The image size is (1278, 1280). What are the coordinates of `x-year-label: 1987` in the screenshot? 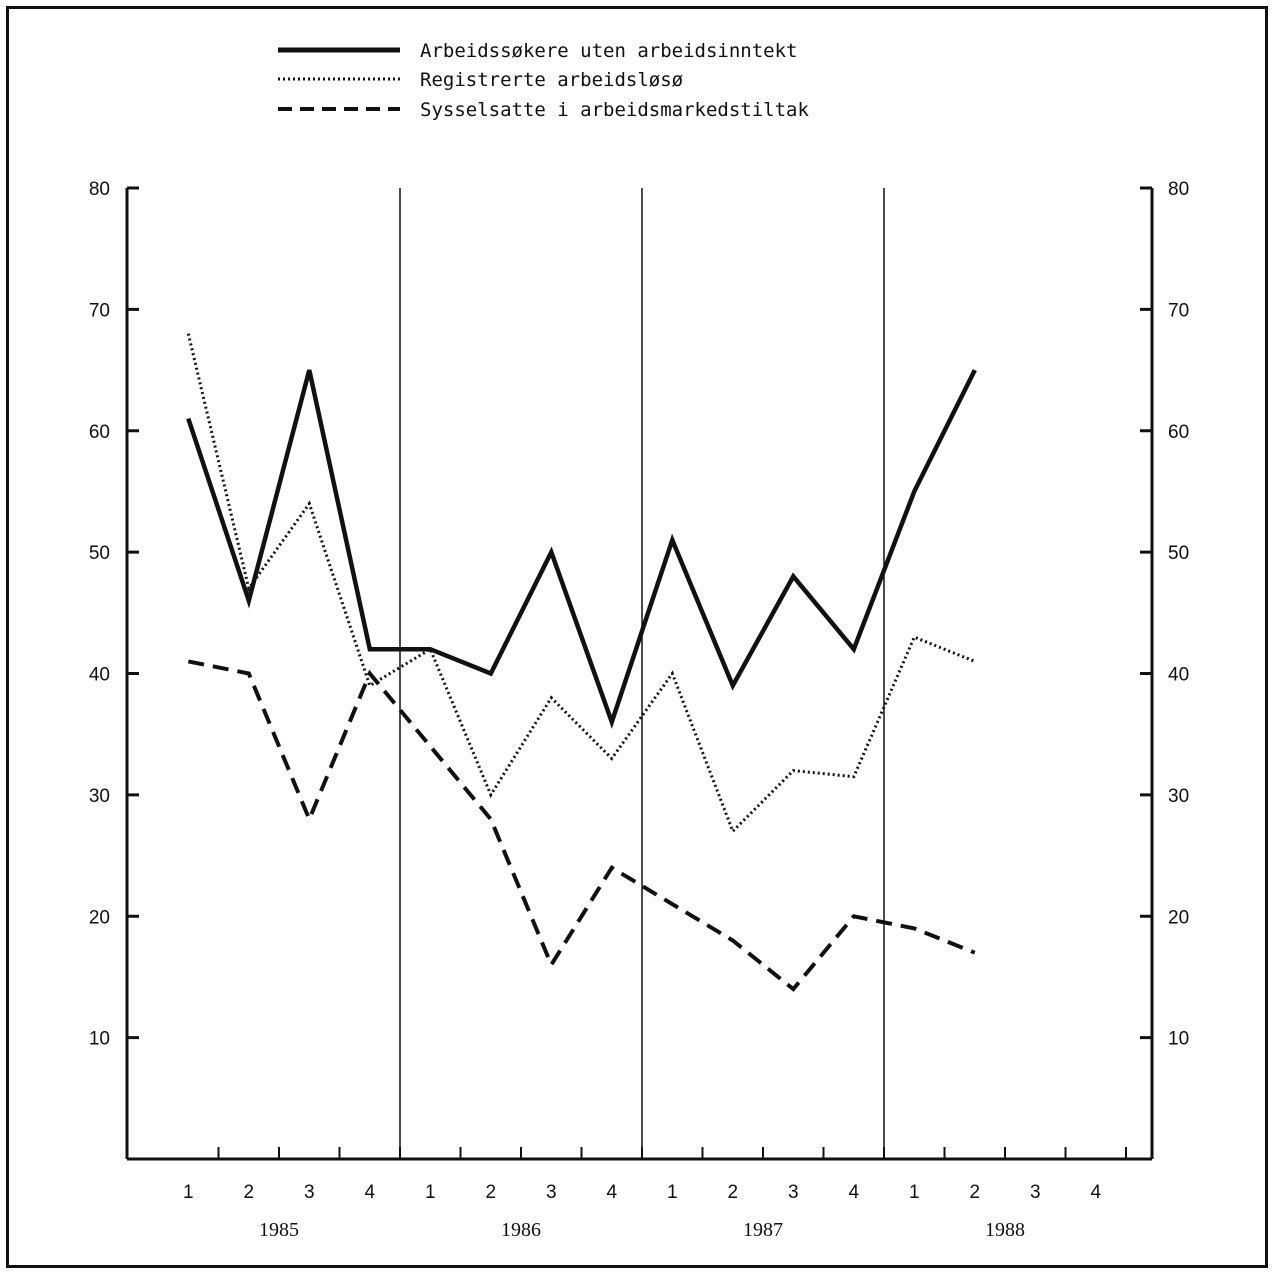 It's located at (763, 1230).